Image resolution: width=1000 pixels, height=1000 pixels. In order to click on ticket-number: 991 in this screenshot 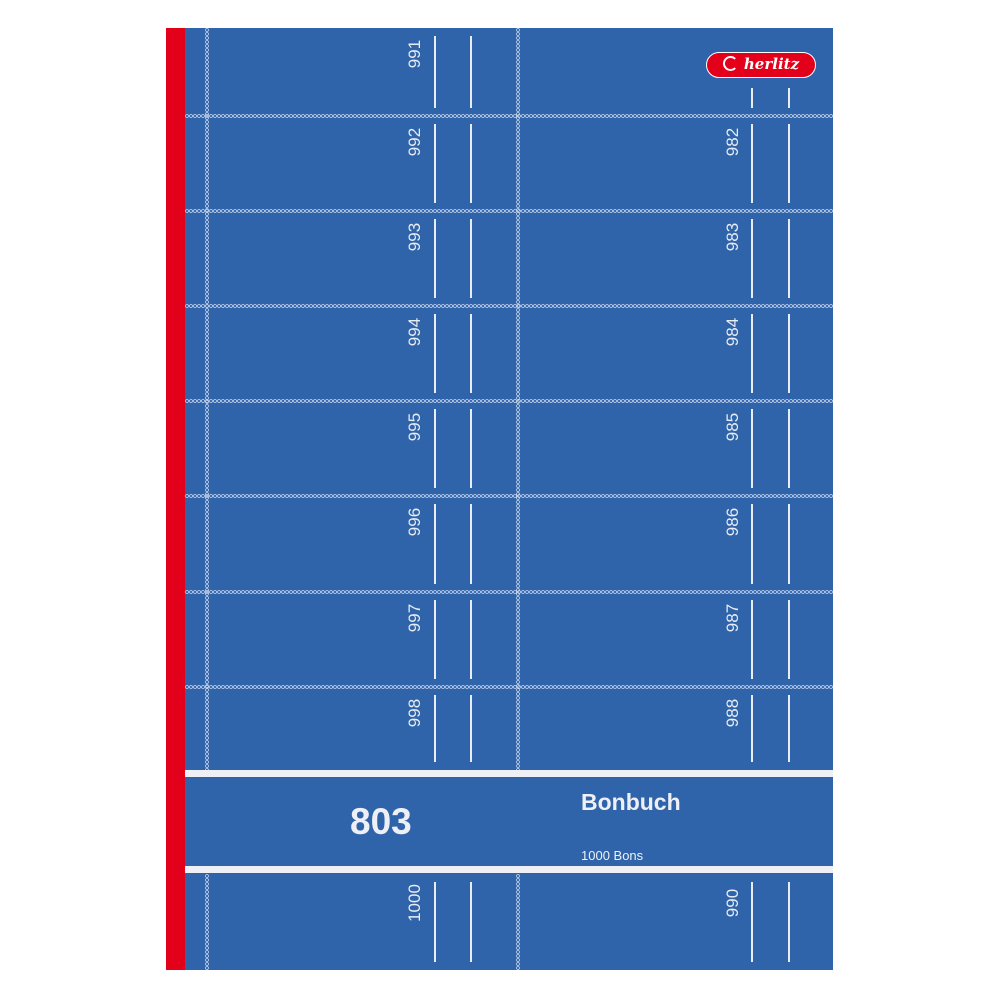, I will do `click(414, 54)`.